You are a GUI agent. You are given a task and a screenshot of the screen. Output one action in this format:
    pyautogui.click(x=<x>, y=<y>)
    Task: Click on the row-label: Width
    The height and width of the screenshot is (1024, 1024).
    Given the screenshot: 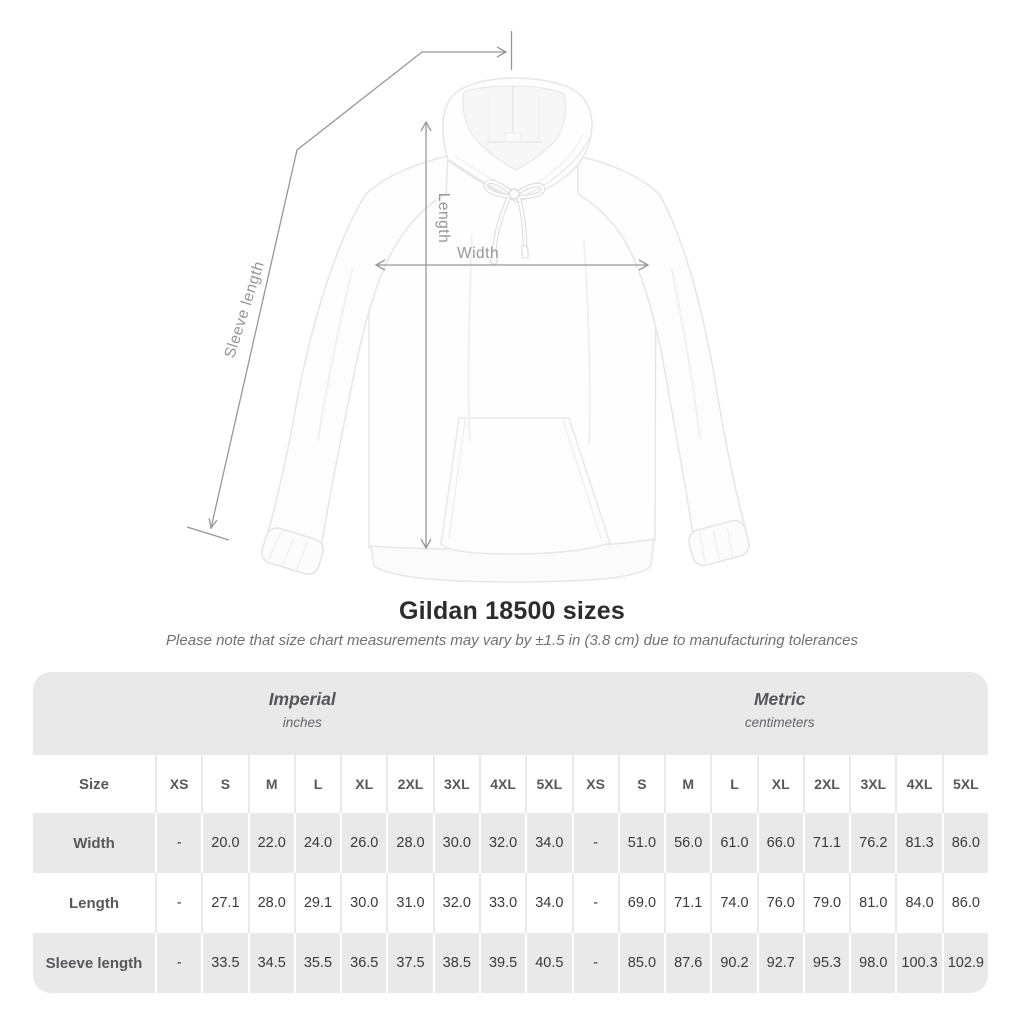 What is the action you would take?
    pyautogui.click(x=94, y=843)
    